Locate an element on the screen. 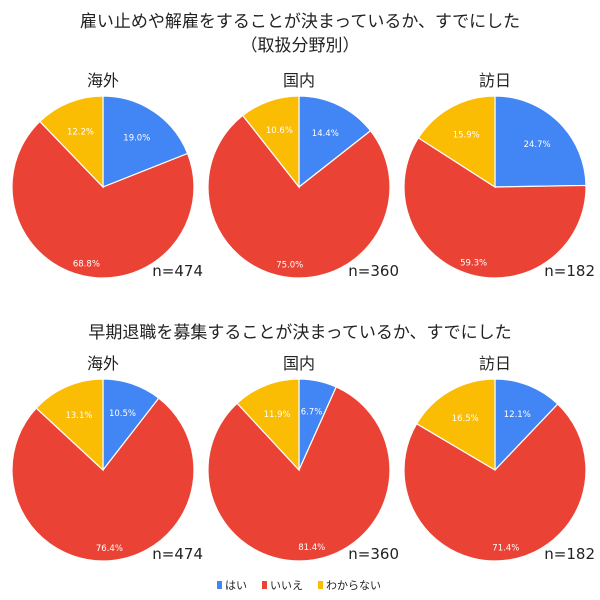 The height and width of the screenshot is (600, 600). slice-value-label: 81.4% is located at coordinates (311, 548).